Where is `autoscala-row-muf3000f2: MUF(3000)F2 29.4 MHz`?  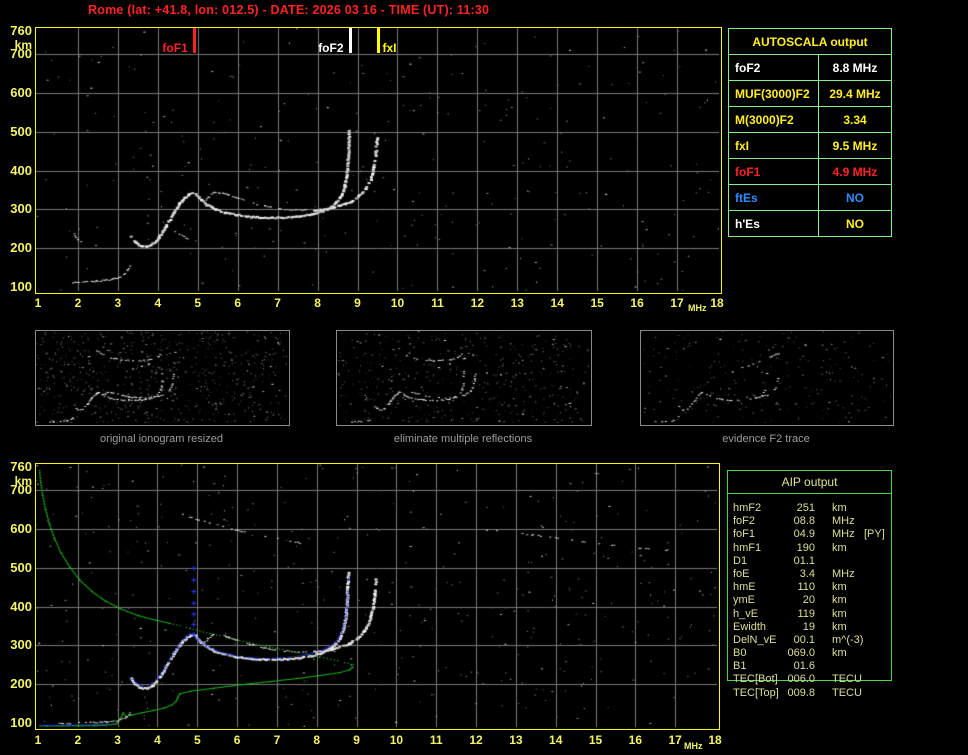 autoscala-row-muf3000f2: MUF(3000)F2 29.4 MHz is located at coordinates (810, 93).